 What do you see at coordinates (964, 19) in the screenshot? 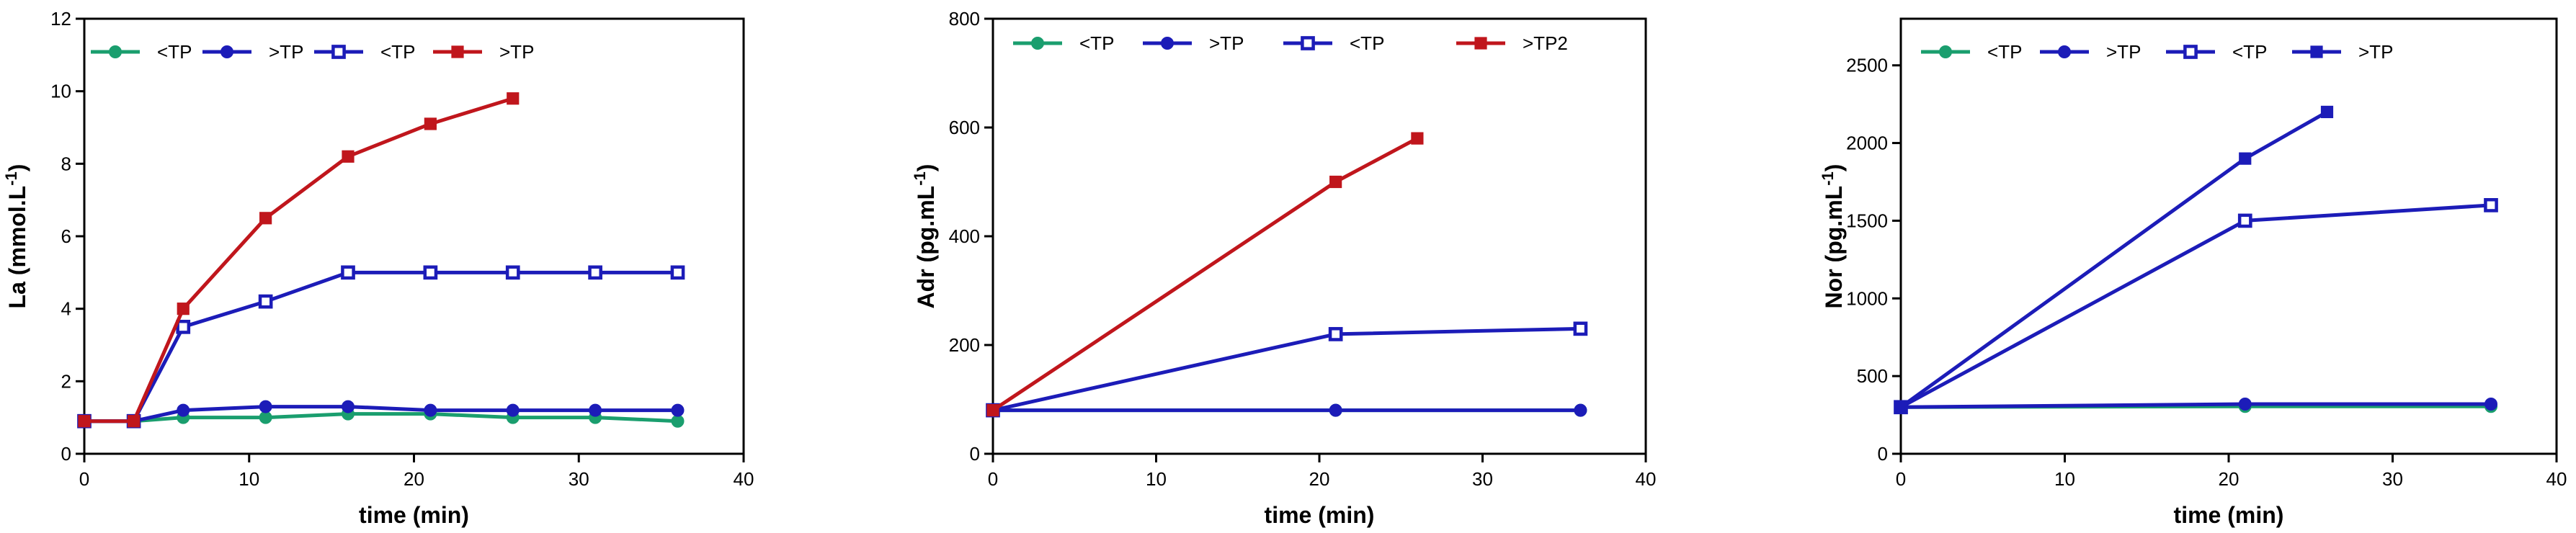
I see `y-tick-label: 800` at bounding box center [964, 19].